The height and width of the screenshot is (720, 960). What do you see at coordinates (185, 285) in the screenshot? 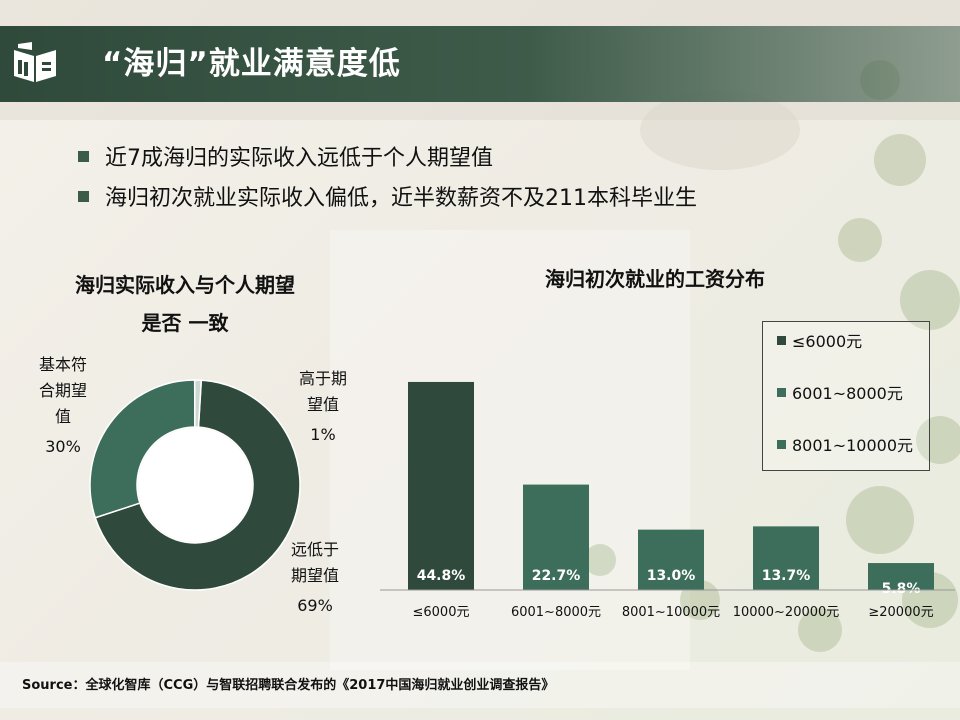
I see `pie-chart-title-line1: 海归实际收入与个人期望` at bounding box center [185, 285].